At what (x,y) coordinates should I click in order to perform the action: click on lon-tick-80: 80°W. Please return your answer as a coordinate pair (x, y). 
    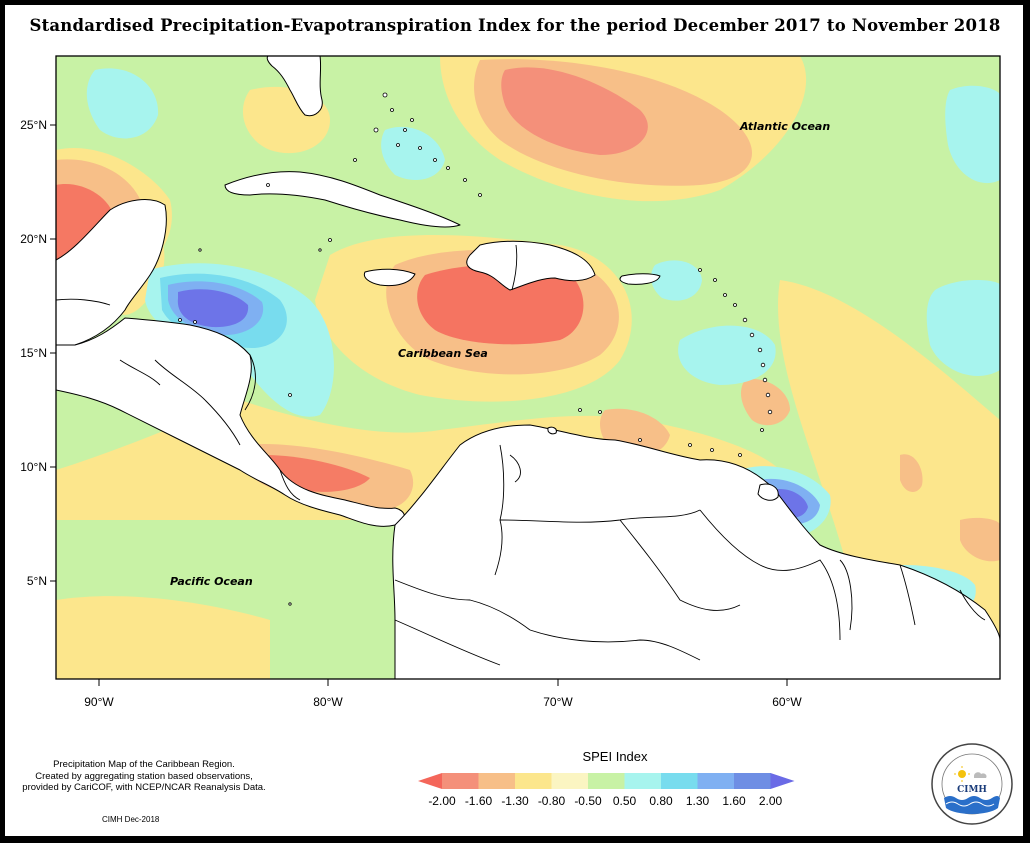
    Looking at the image, I should click on (328, 702).